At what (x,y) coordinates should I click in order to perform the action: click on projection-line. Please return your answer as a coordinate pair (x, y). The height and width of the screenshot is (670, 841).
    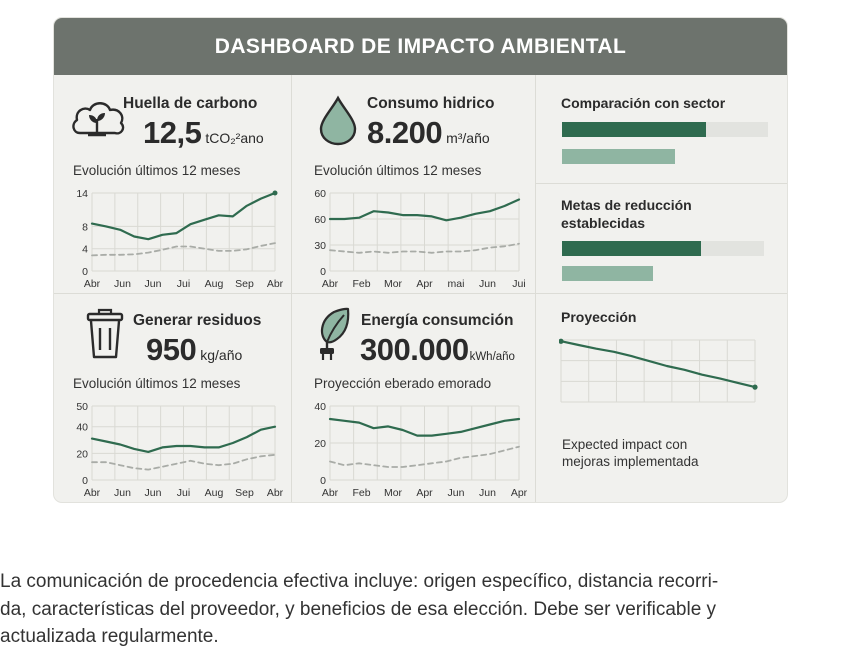
    Looking at the image, I should click on (658, 364).